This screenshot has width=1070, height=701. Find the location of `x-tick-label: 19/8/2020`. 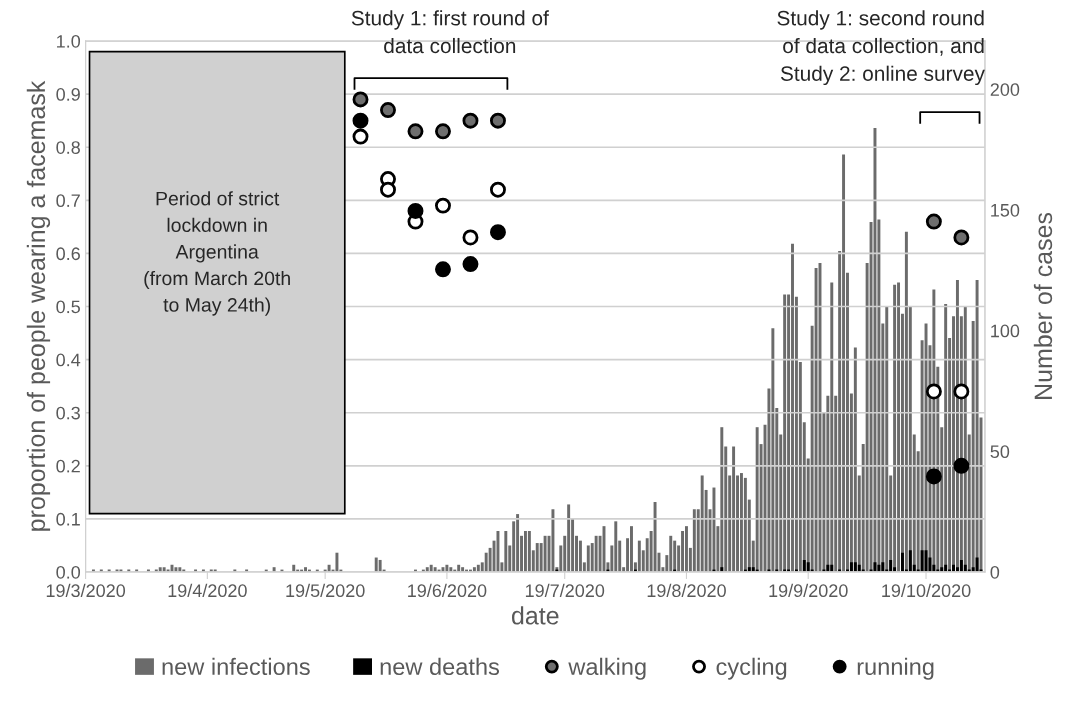

x-tick-label: 19/8/2020 is located at coordinates (686, 590).